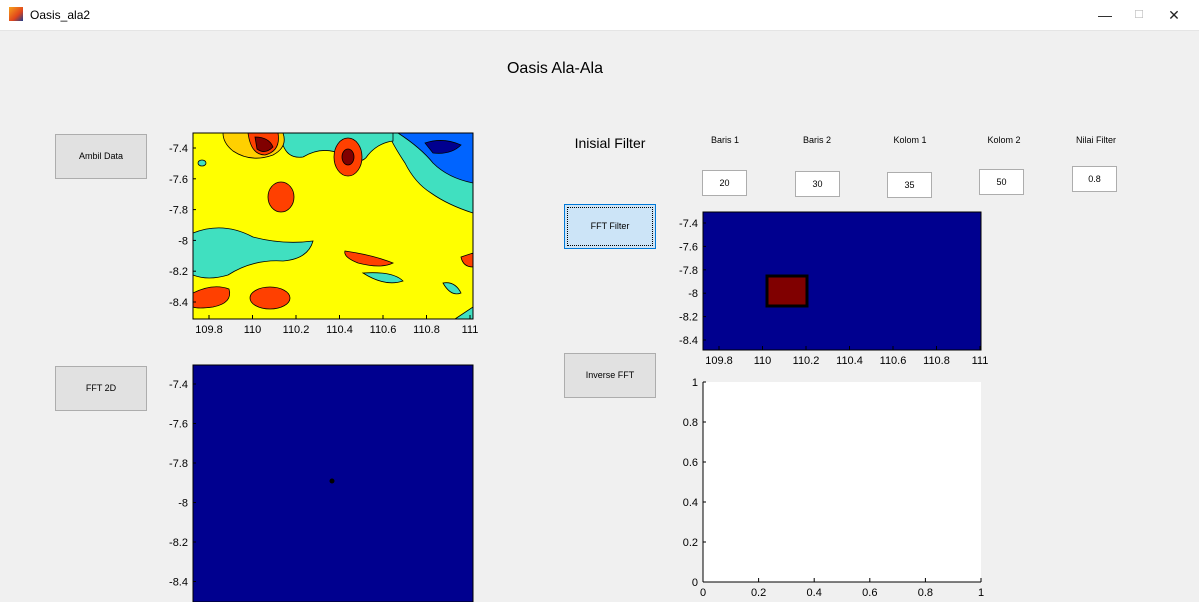 The width and height of the screenshot is (1199, 602). What do you see at coordinates (1174, 15) in the screenshot?
I see `close-button: ✕` at bounding box center [1174, 15].